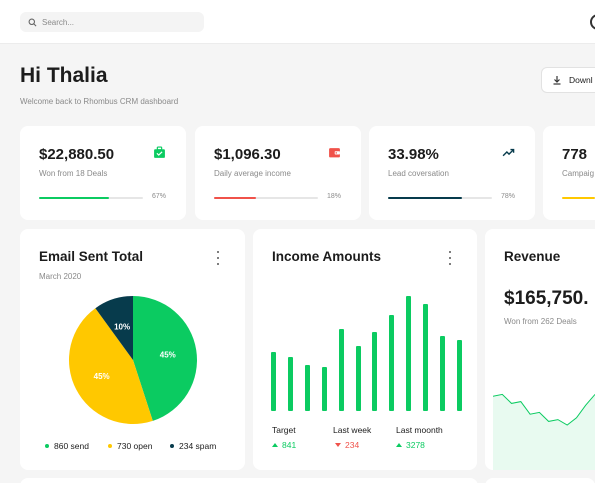 The height and width of the screenshot is (483, 595). I want to click on email-card-title: Email Sent Total, so click(91, 256).